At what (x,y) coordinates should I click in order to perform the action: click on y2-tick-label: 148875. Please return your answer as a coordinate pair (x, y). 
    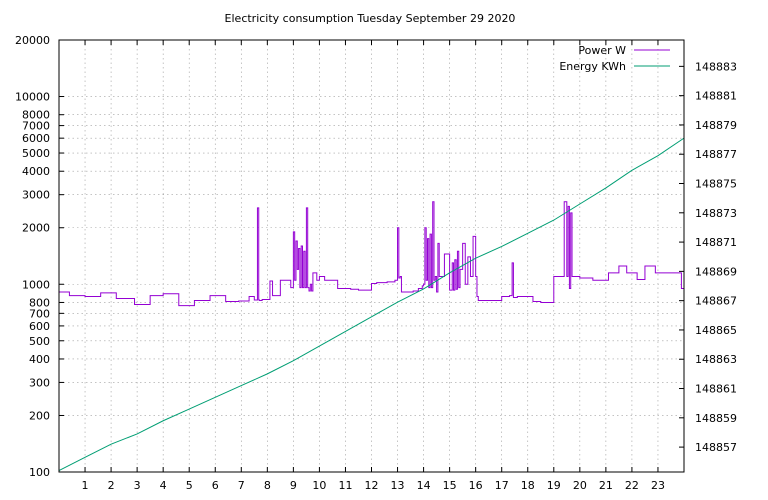
    Looking at the image, I should click on (716, 184).